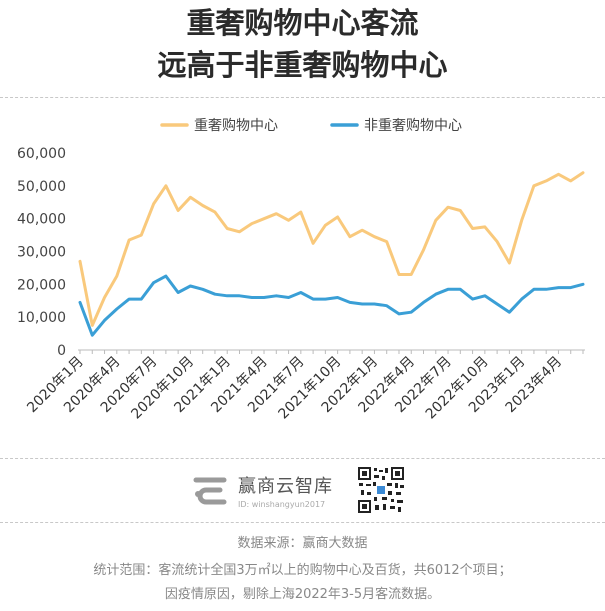 Image resolution: width=605 pixels, height=611 pixels. I want to click on brand-block: 赢商云智库 ID: winshangyun2017, so click(261, 490).